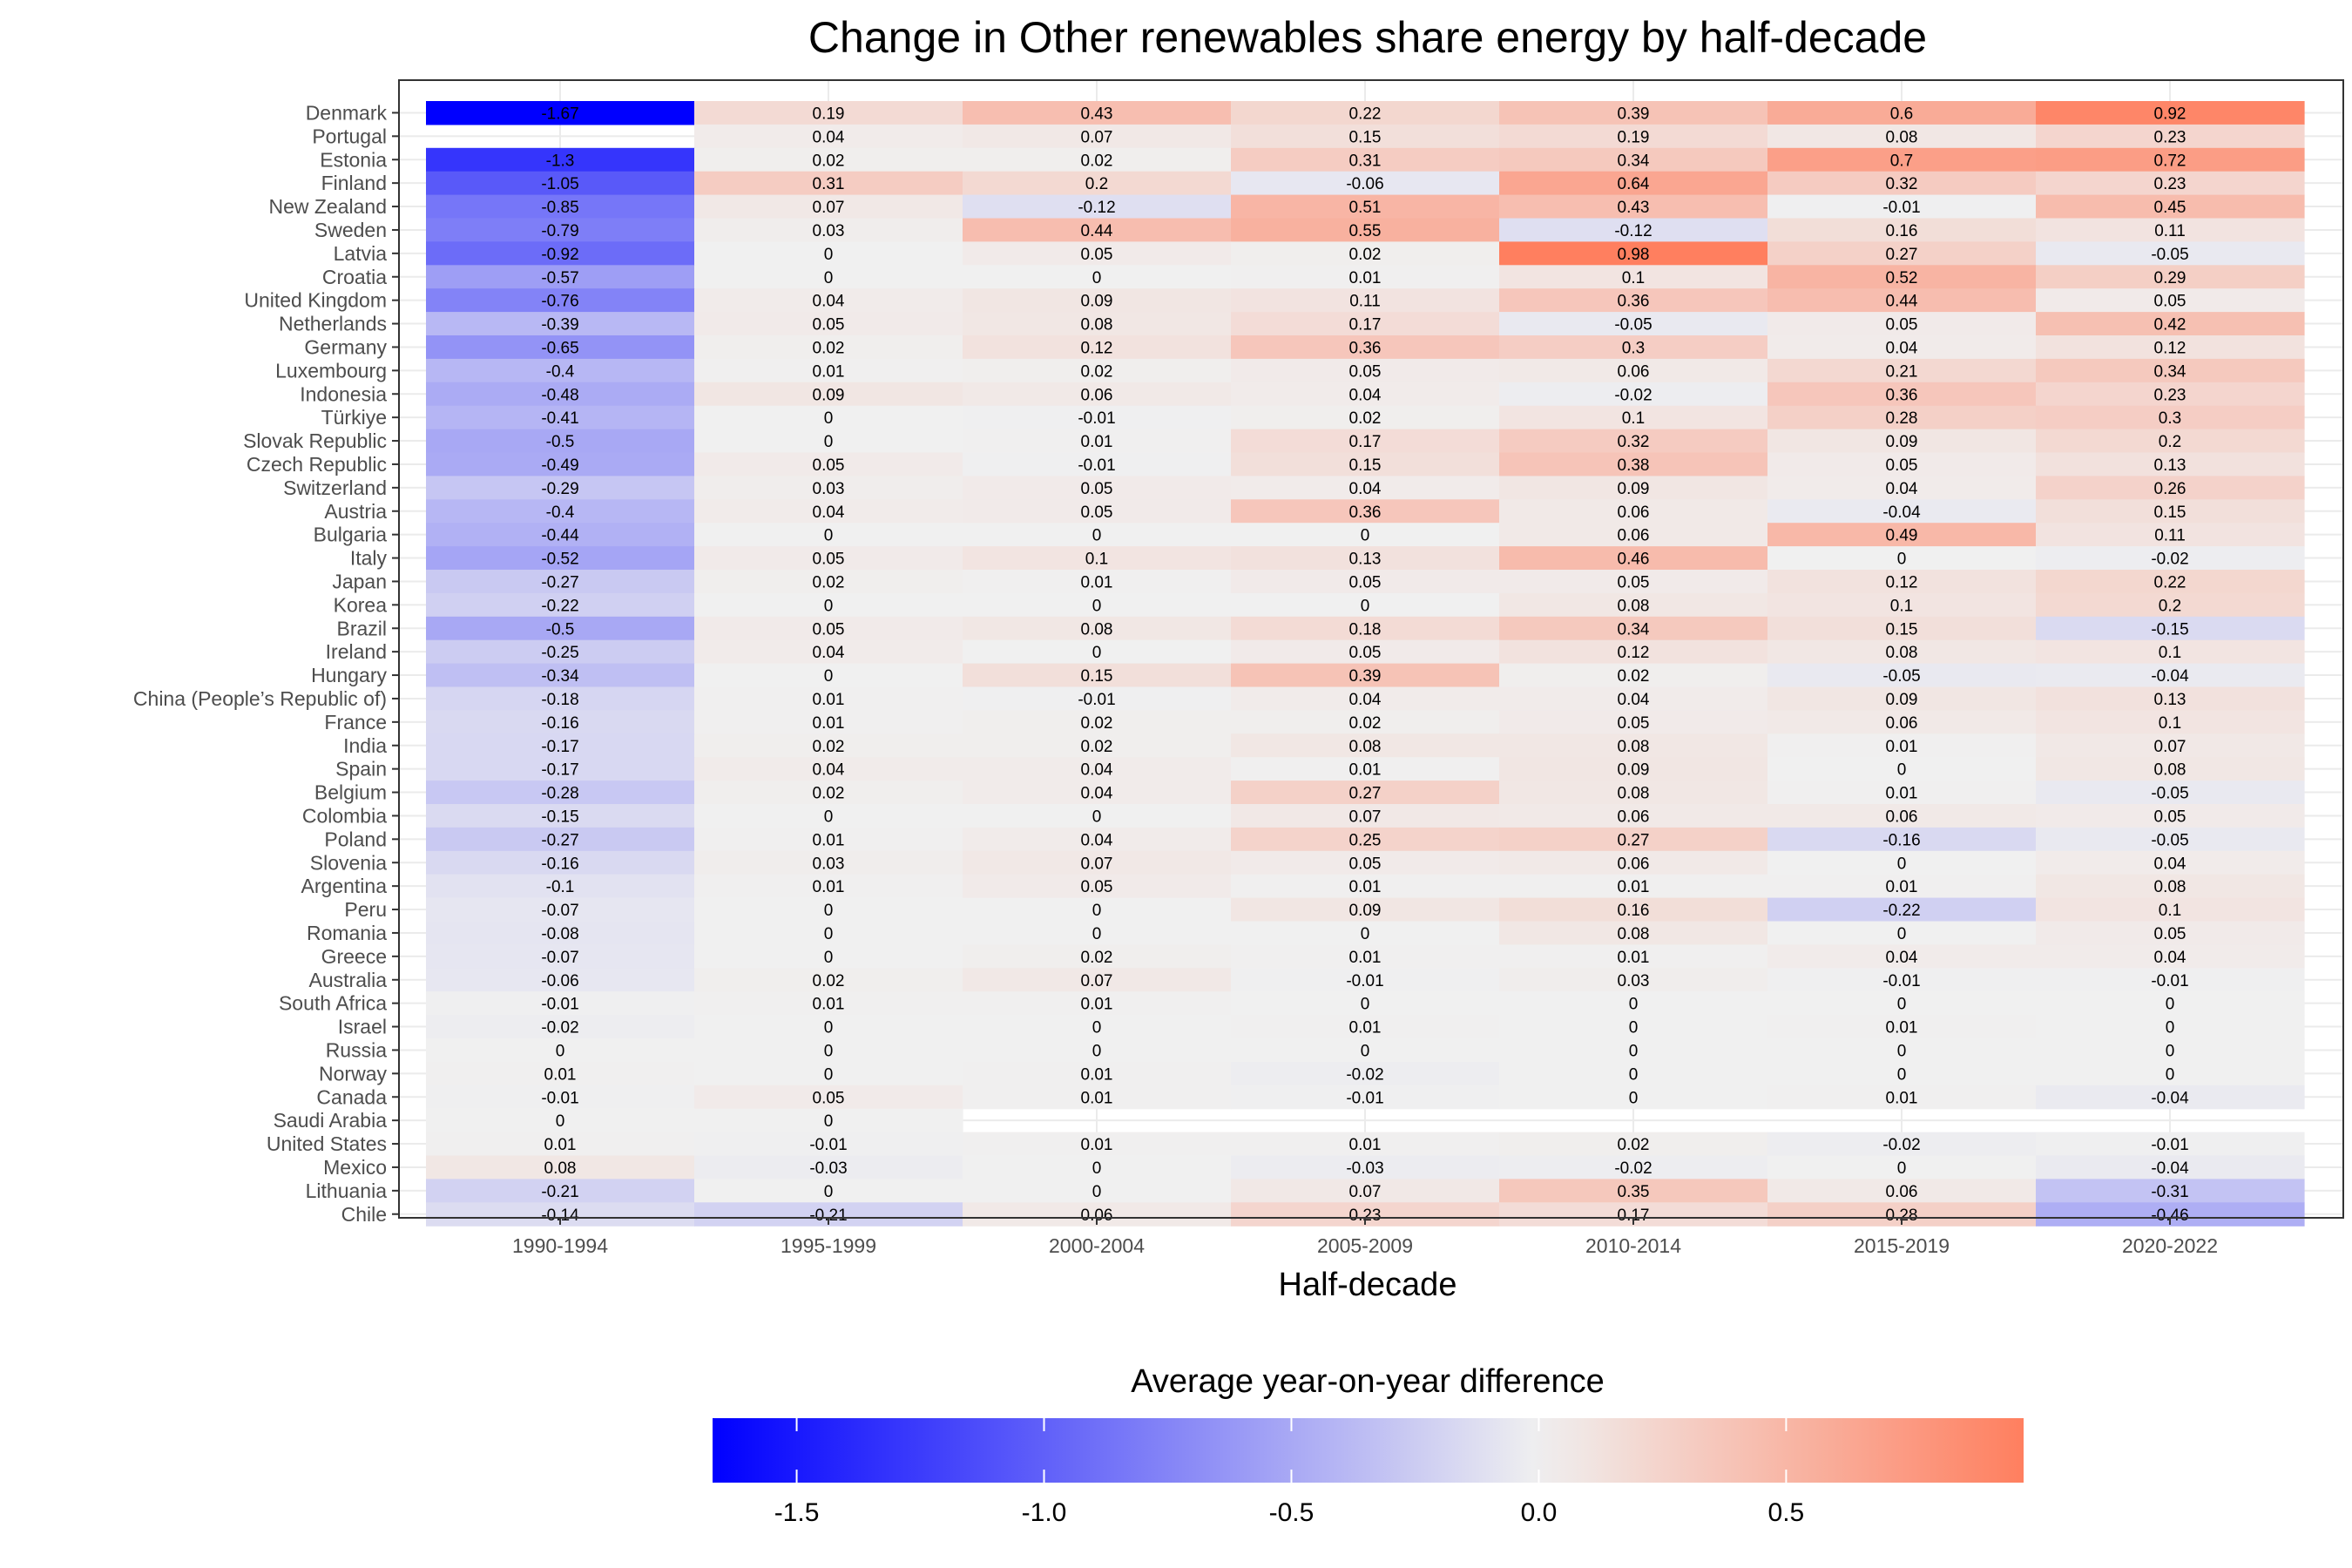 The height and width of the screenshot is (1568, 2352). I want to click on x-axis-title: Half-decade, so click(1368, 1285).